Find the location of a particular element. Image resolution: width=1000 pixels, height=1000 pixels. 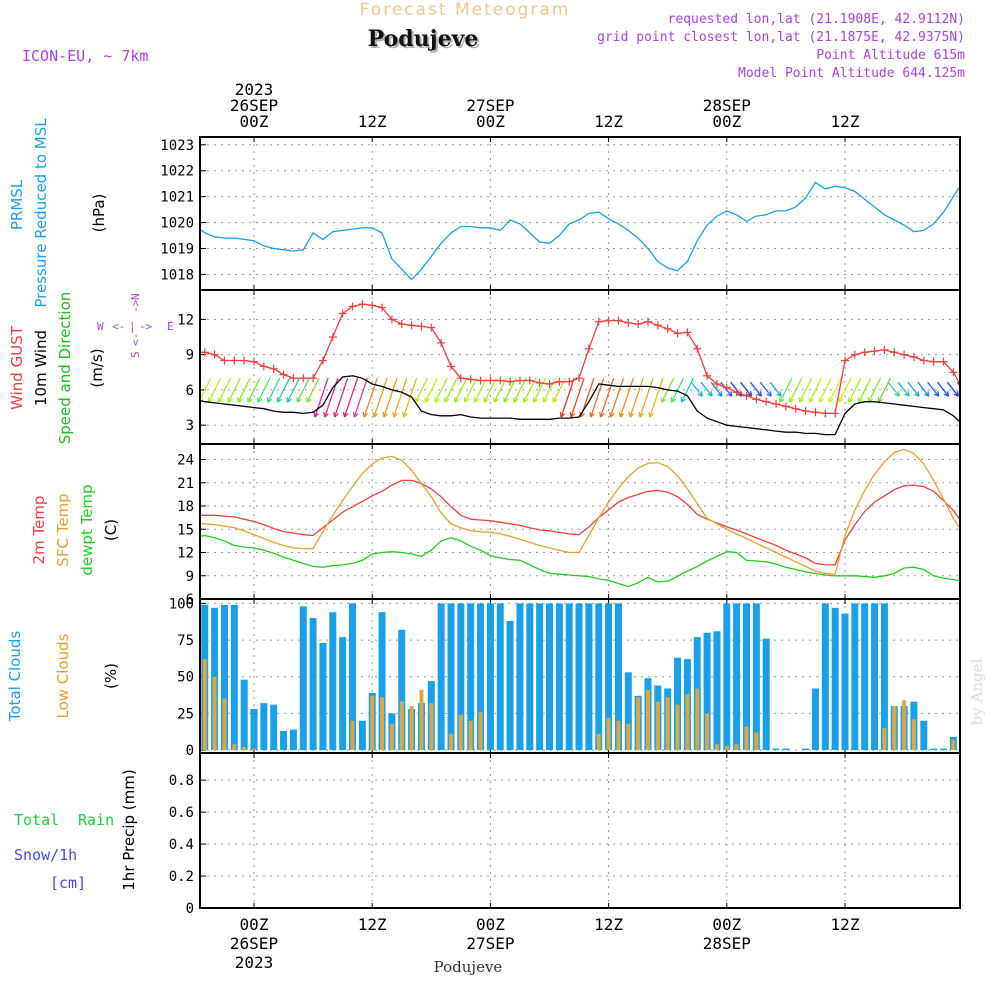

y-tick-label: 12 is located at coordinates (185, 320).